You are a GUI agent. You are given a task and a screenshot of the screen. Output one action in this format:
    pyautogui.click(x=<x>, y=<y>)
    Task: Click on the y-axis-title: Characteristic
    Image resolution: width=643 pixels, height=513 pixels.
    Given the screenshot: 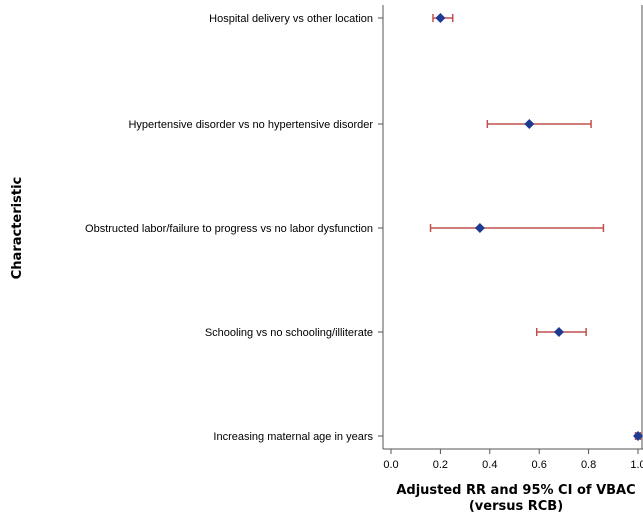 What is the action you would take?
    pyautogui.click(x=17, y=228)
    